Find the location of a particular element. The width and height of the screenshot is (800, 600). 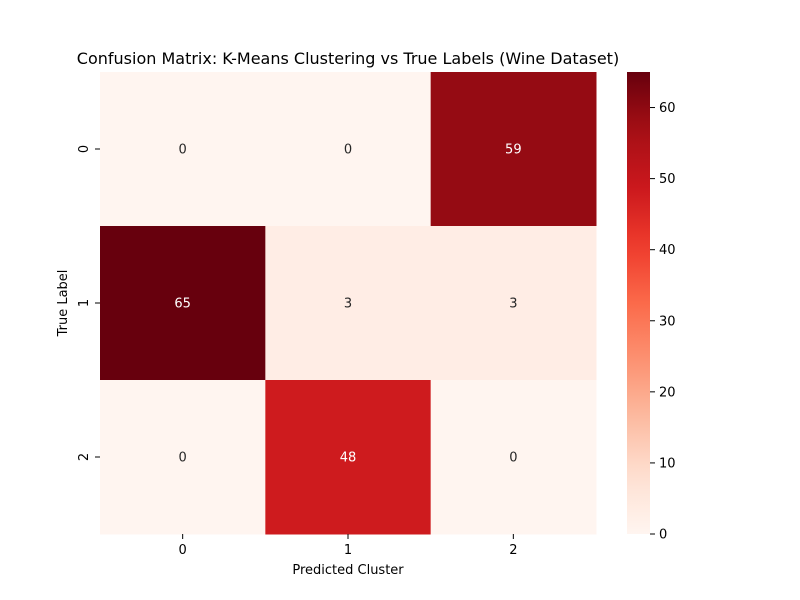

colorbar-tick-label: 40 is located at coordinates (667, 250).